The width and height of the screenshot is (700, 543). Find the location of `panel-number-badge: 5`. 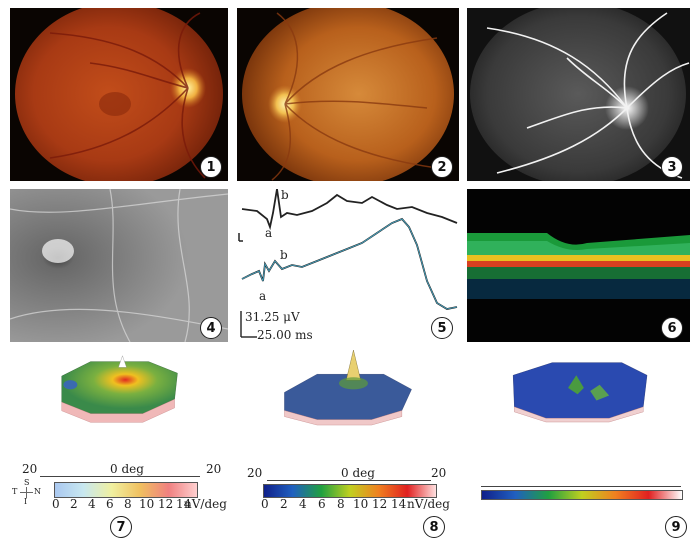

panel-number-badge: 5 is located at coordinates (442, 328).